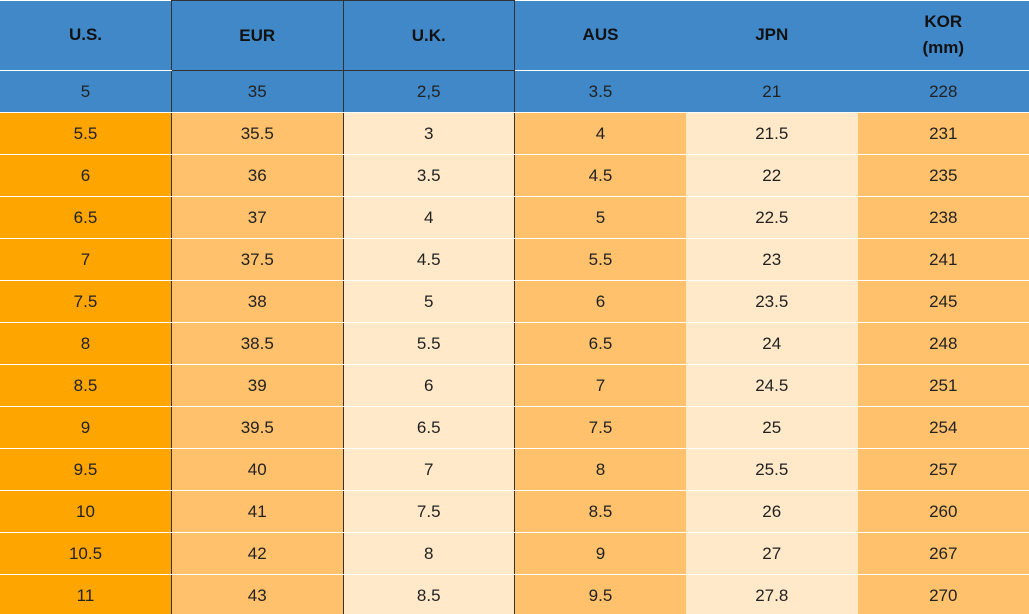 This screenshot has width=1029, height=614. What do you see at coordinates (429, 91) in the screenshot?
I see `table-cell: 2,5` at bounding box center [429, 91].